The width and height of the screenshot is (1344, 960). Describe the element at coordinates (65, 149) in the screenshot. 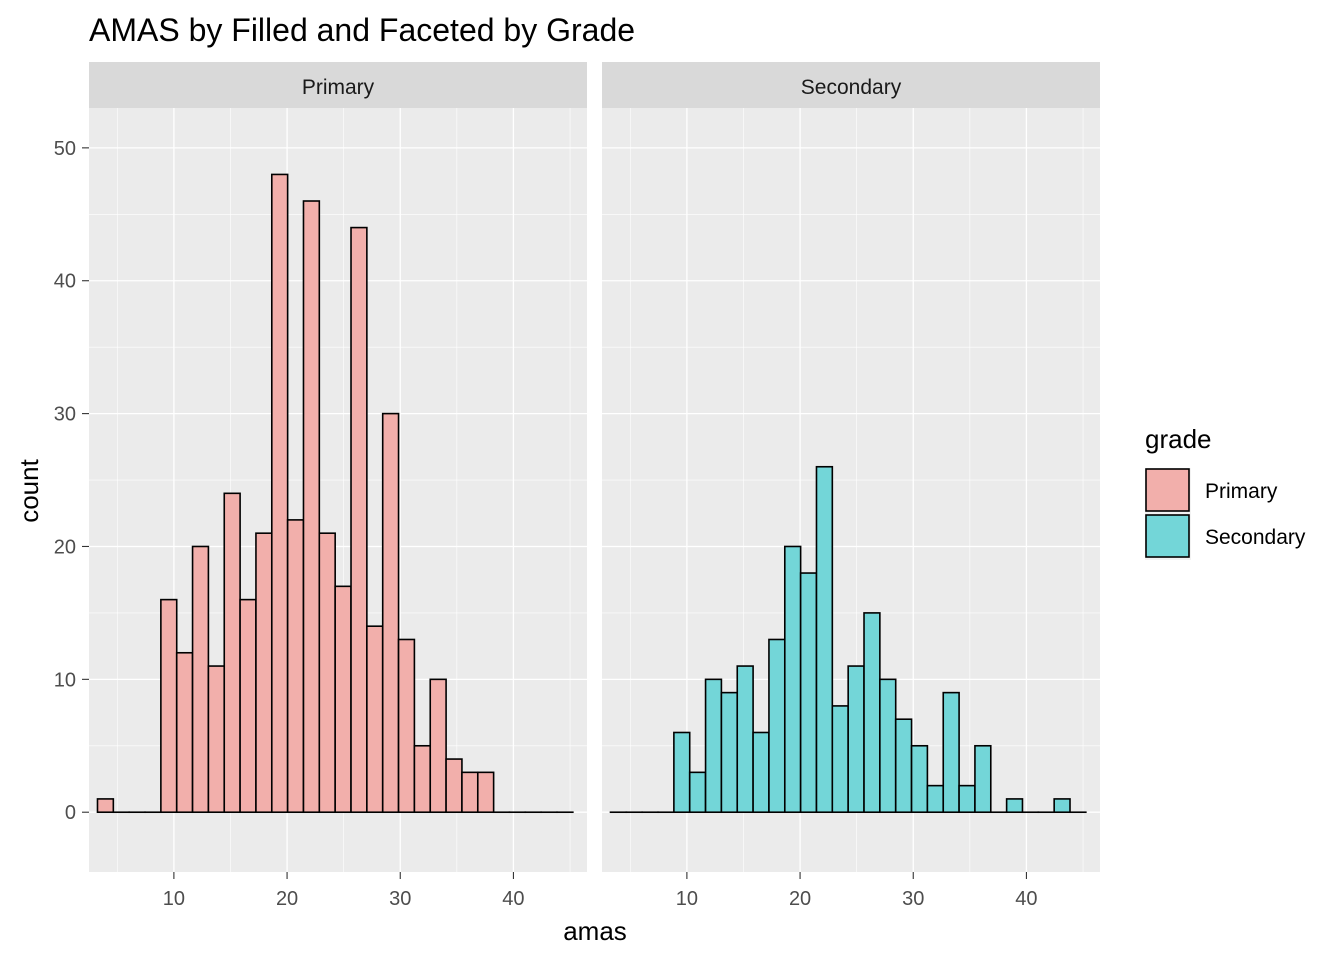

I see `y-tick-label: 50` at that location.